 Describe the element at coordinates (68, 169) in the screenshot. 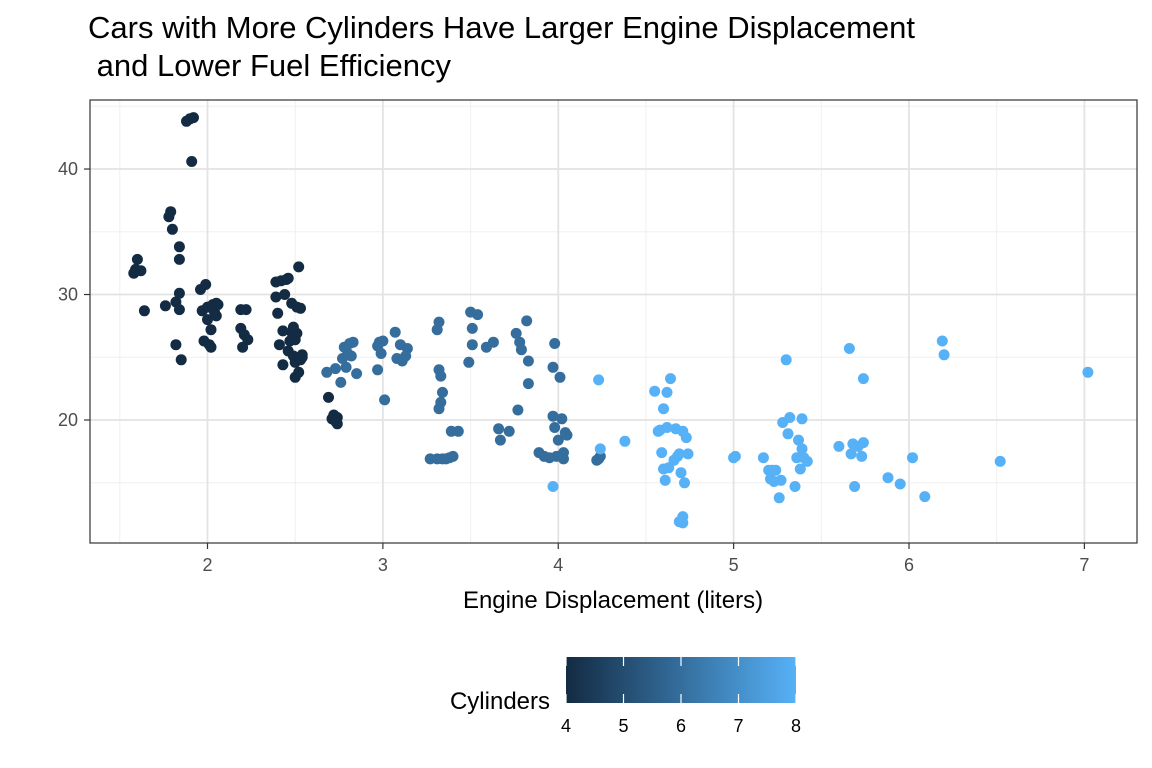

I see `y-tick-label: 40` at that location.